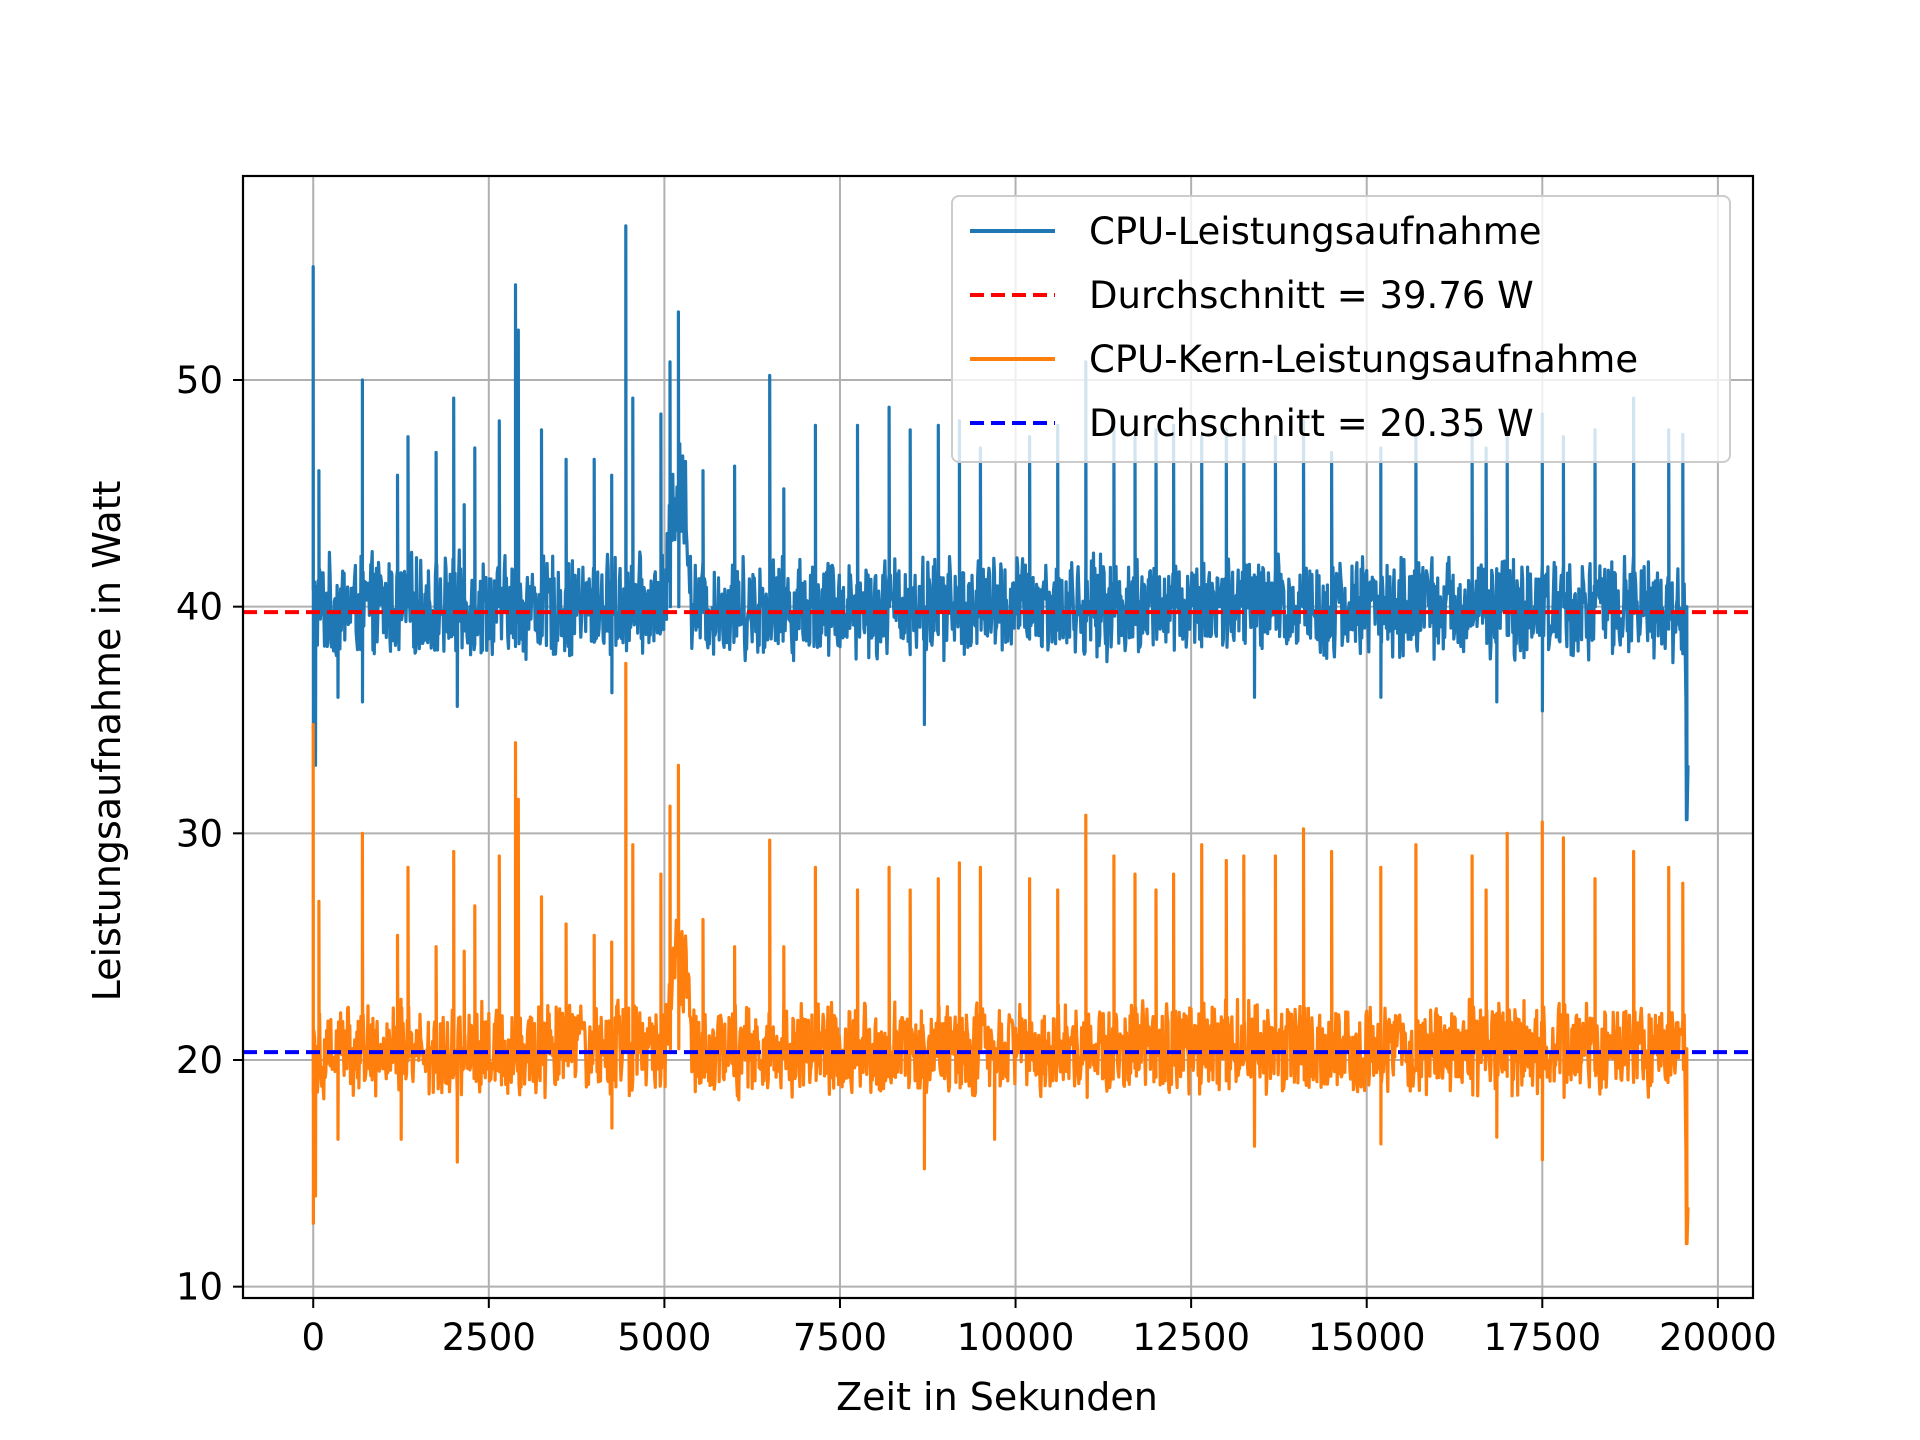  What do you see at coordinates (1191, 1337) in the screenshot?
I see `x-tick-label: 12500` at bounding box center [1191, 1337].